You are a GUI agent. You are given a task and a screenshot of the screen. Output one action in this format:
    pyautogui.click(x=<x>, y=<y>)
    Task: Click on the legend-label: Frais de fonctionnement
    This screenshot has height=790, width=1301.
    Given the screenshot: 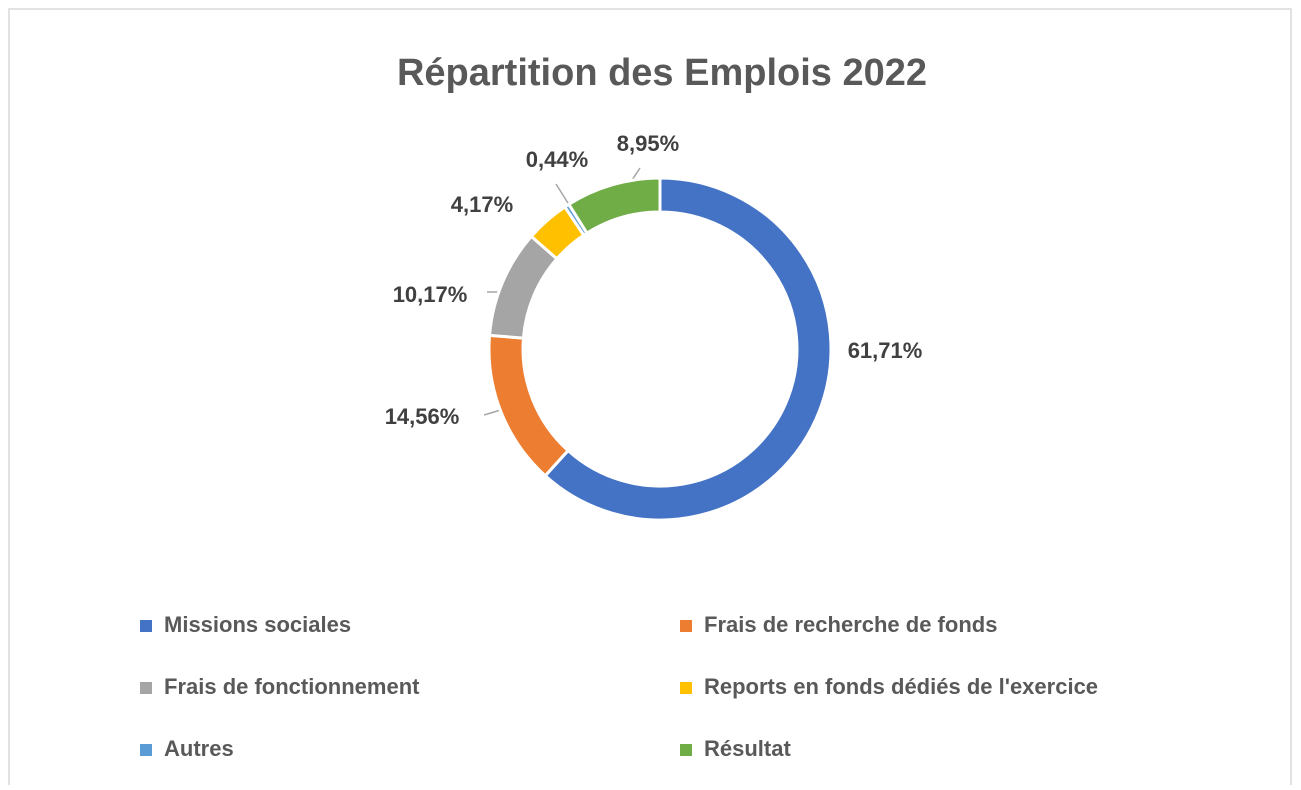 What is the action you would take?
    pyautogui.click(x=292, y=686)
    